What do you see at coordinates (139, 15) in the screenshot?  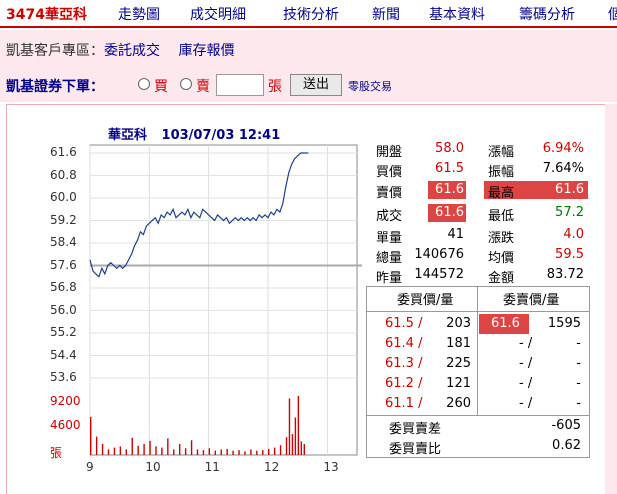 I see `nav-trend: 走勢圖` at bounding box center [139, 15].